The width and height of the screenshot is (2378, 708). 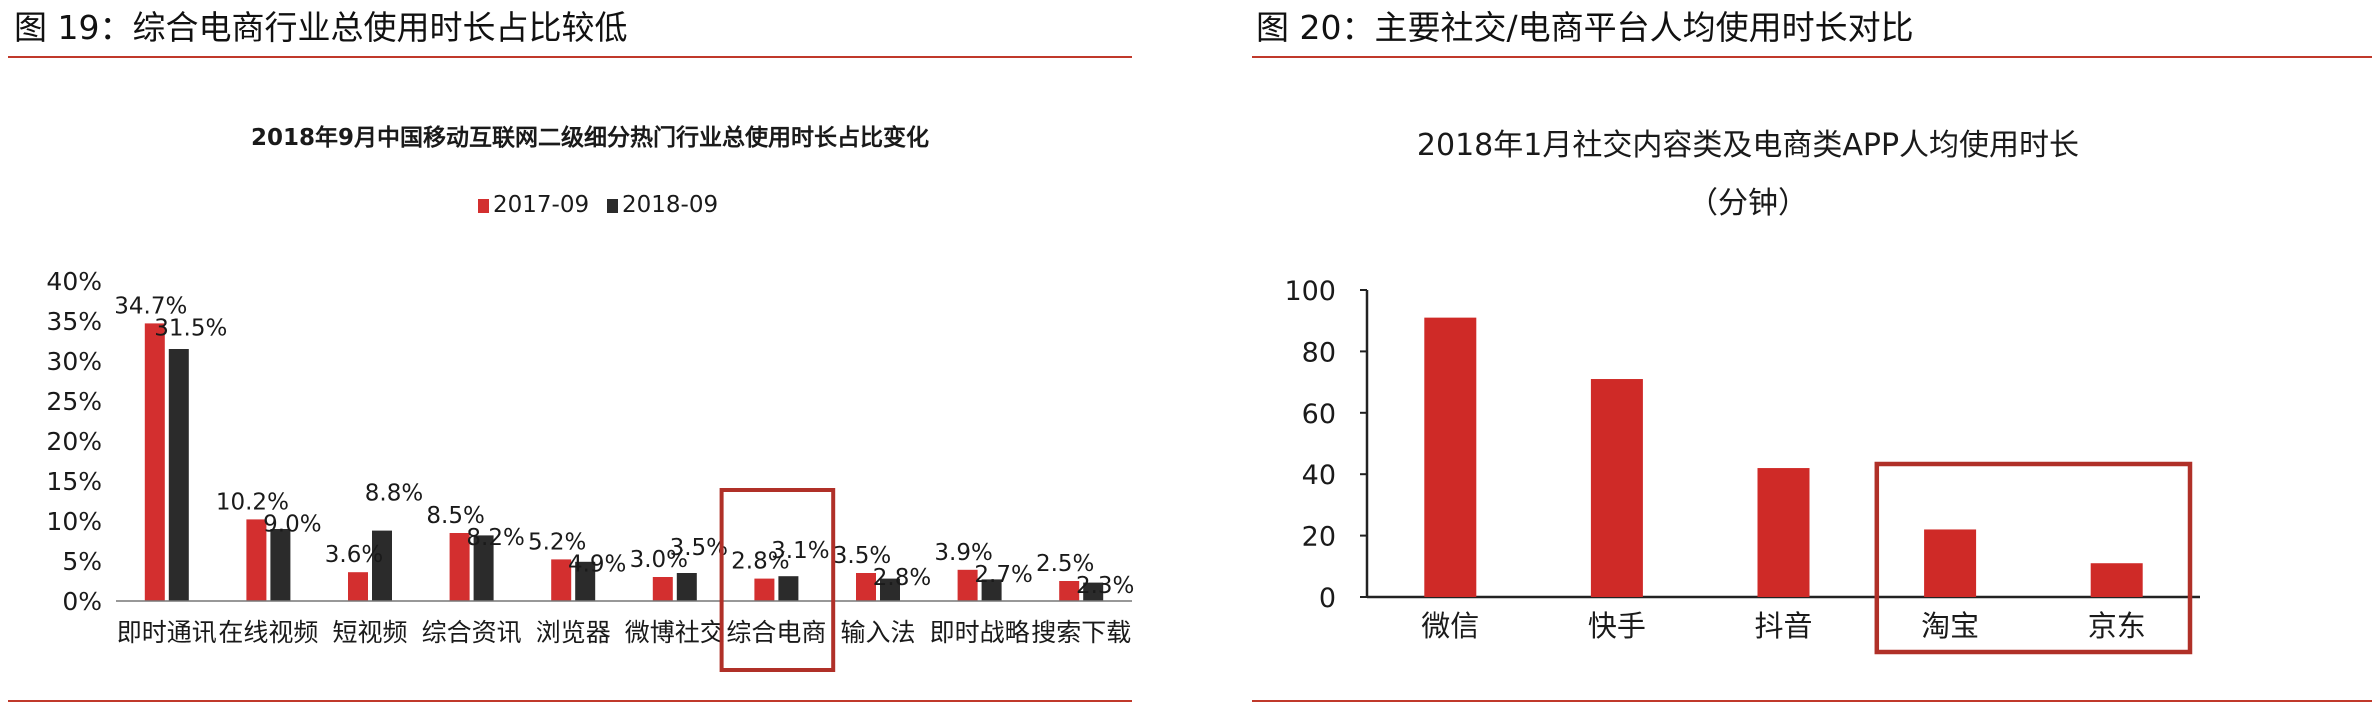 I want to click on chart-right-x-axis: 微信 快手 抖音 淘宝 京东, so click(x=1783, y=626).